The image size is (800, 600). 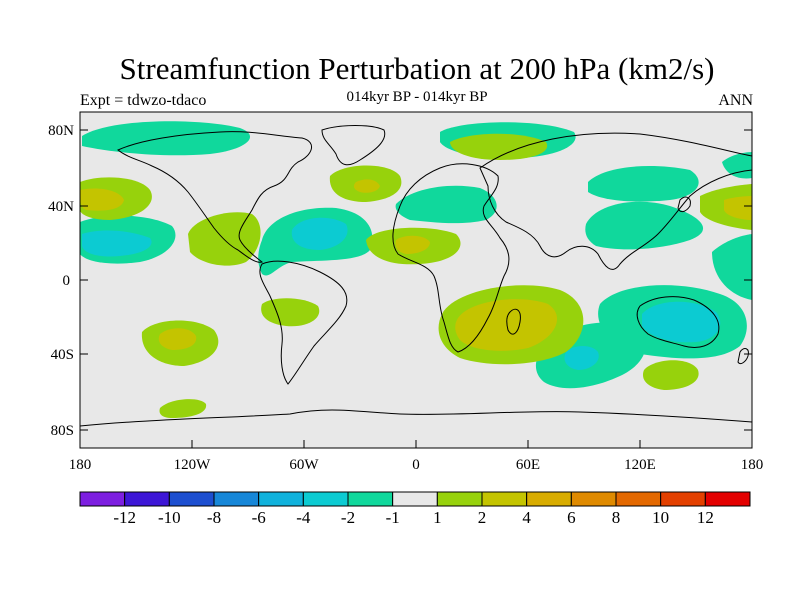 What do you see at coordinates (735, 100) in the screenshot?
I see `season-label: ANN` at bounding box center [735, 100].